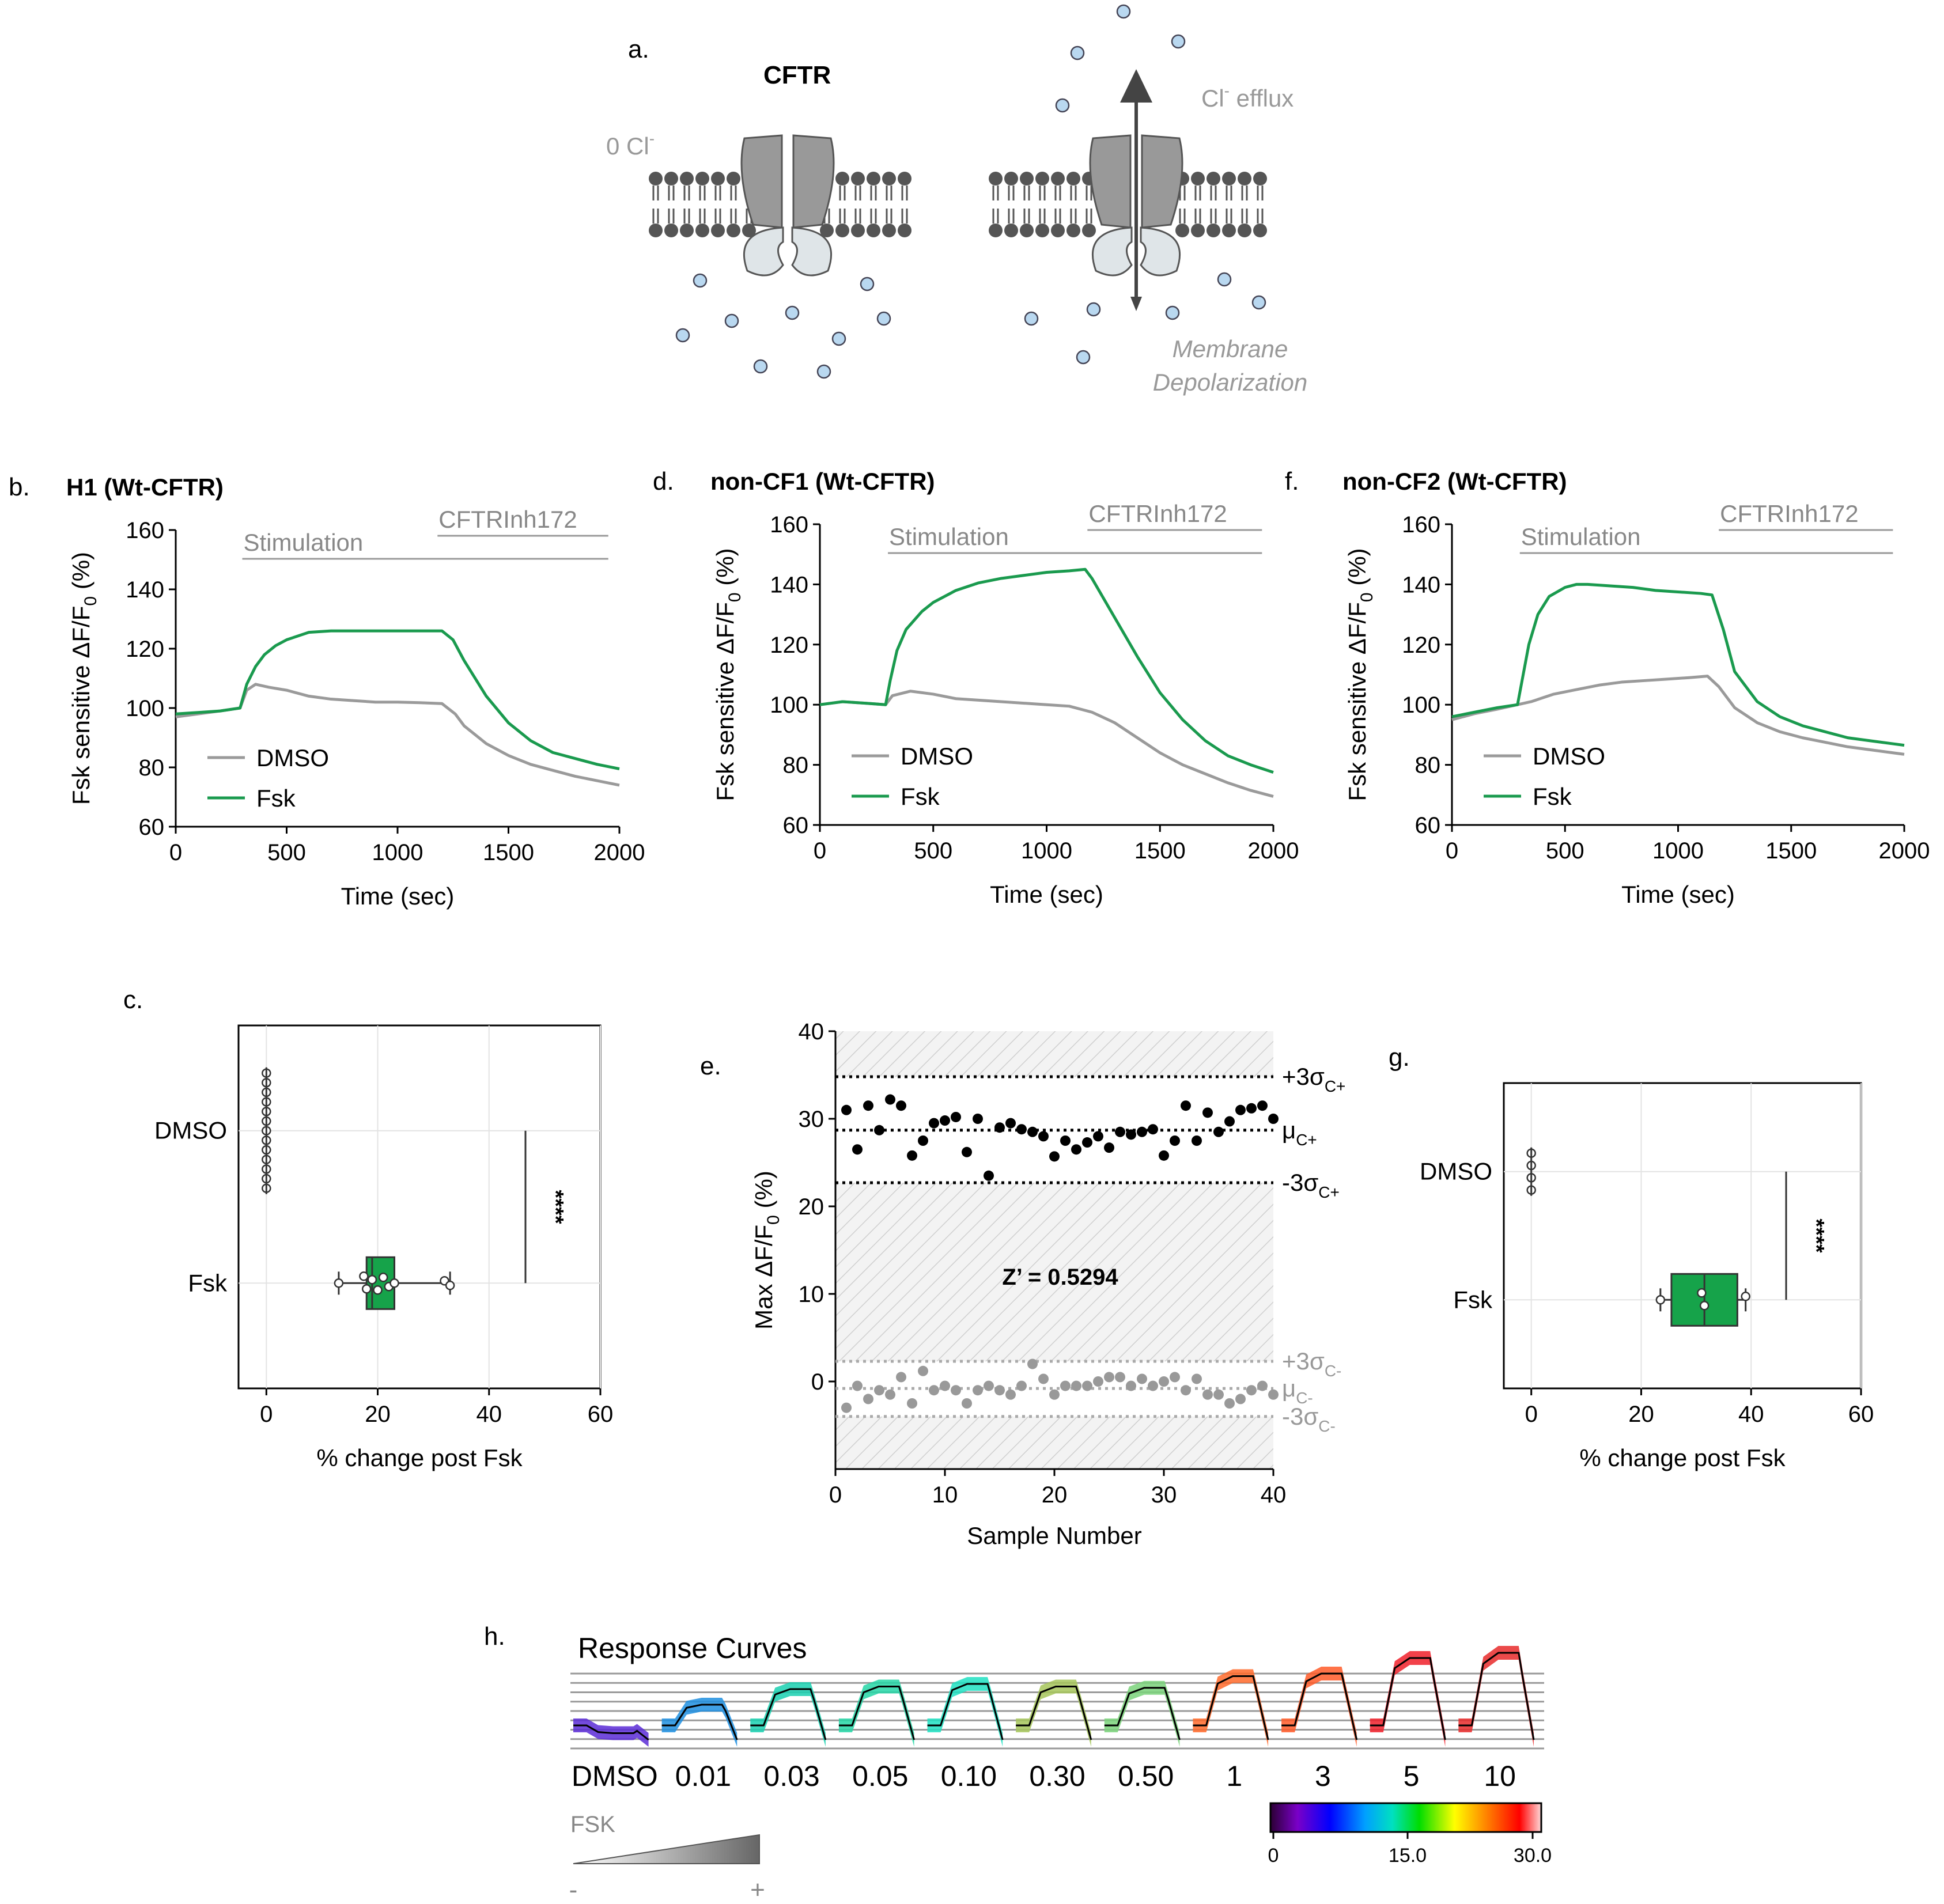  Describe the element at coordinates (757, 1890) in the screenshot. I see `fsk-plus-label: +` at that location.